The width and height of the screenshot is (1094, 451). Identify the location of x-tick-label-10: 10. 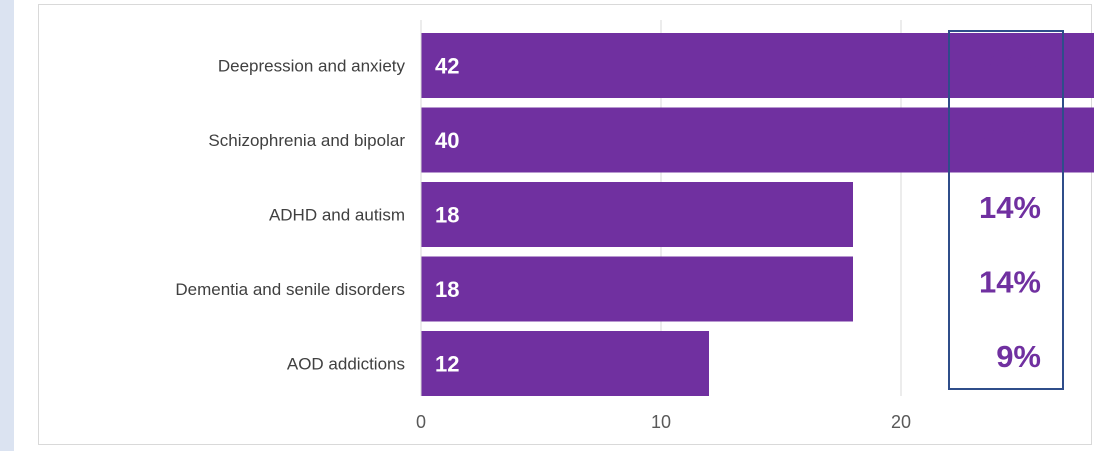
(661, 422).